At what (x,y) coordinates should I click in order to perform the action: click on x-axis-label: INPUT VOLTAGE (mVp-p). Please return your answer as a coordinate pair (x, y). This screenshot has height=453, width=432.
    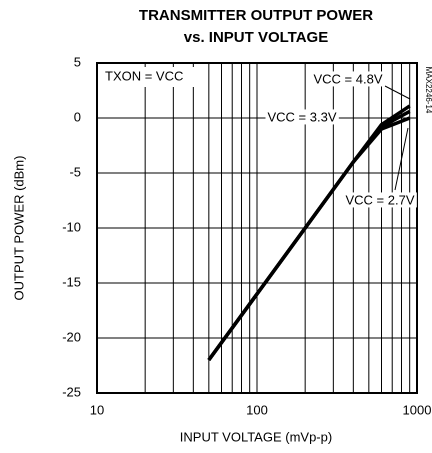
    Looking at the image, I should click on (256, 436).